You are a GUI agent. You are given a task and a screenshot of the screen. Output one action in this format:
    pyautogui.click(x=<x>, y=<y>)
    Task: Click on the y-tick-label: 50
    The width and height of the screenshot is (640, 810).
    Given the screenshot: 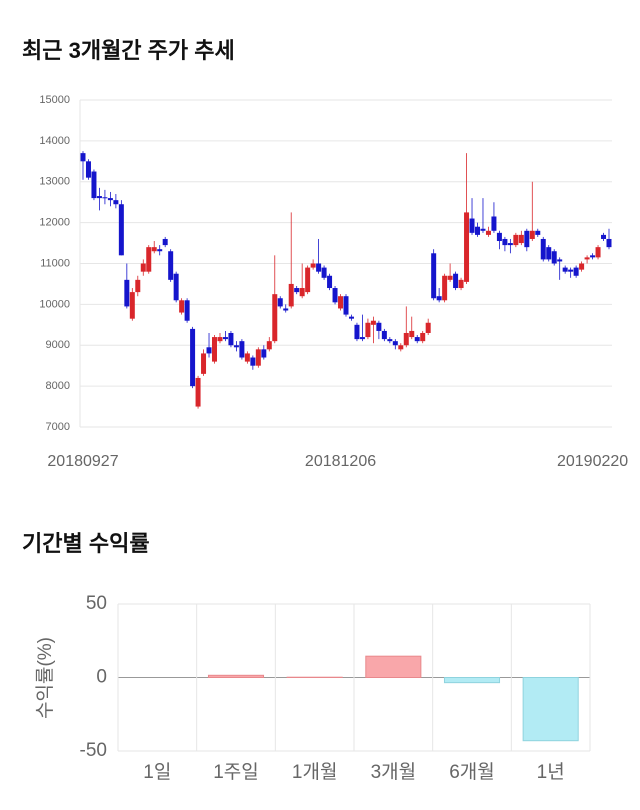 What is the action you would take?
    pyautogui.click(x=96, y=603)
    